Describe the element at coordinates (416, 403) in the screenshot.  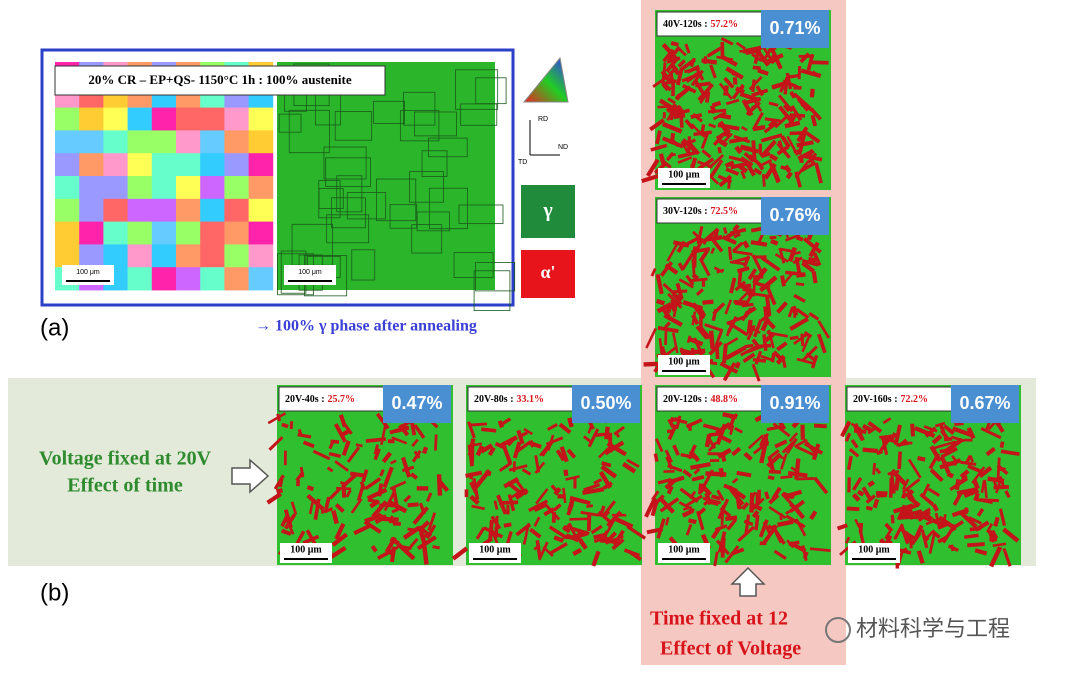
I see `value-label: 0.47%` at that location.